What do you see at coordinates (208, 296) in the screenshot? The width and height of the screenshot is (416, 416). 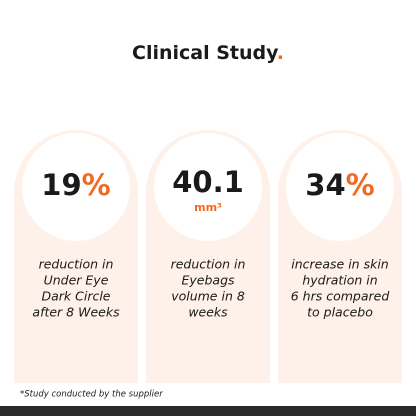 I see `description-line: volume in 8` at bounding box center [208, 296].